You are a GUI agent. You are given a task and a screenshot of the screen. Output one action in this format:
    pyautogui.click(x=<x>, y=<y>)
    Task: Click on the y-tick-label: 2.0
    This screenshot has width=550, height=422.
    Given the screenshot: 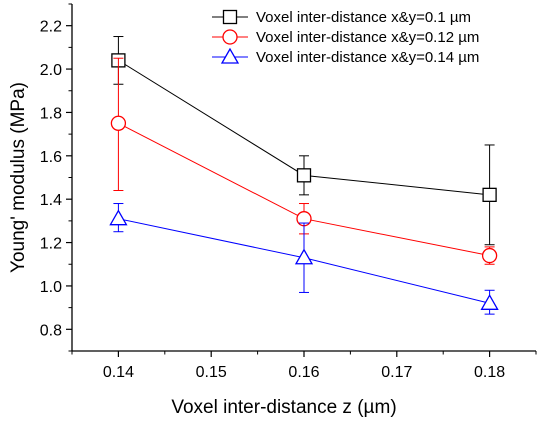 What is the action you would take?
    pyautogui.click(x=51, y=70)
    